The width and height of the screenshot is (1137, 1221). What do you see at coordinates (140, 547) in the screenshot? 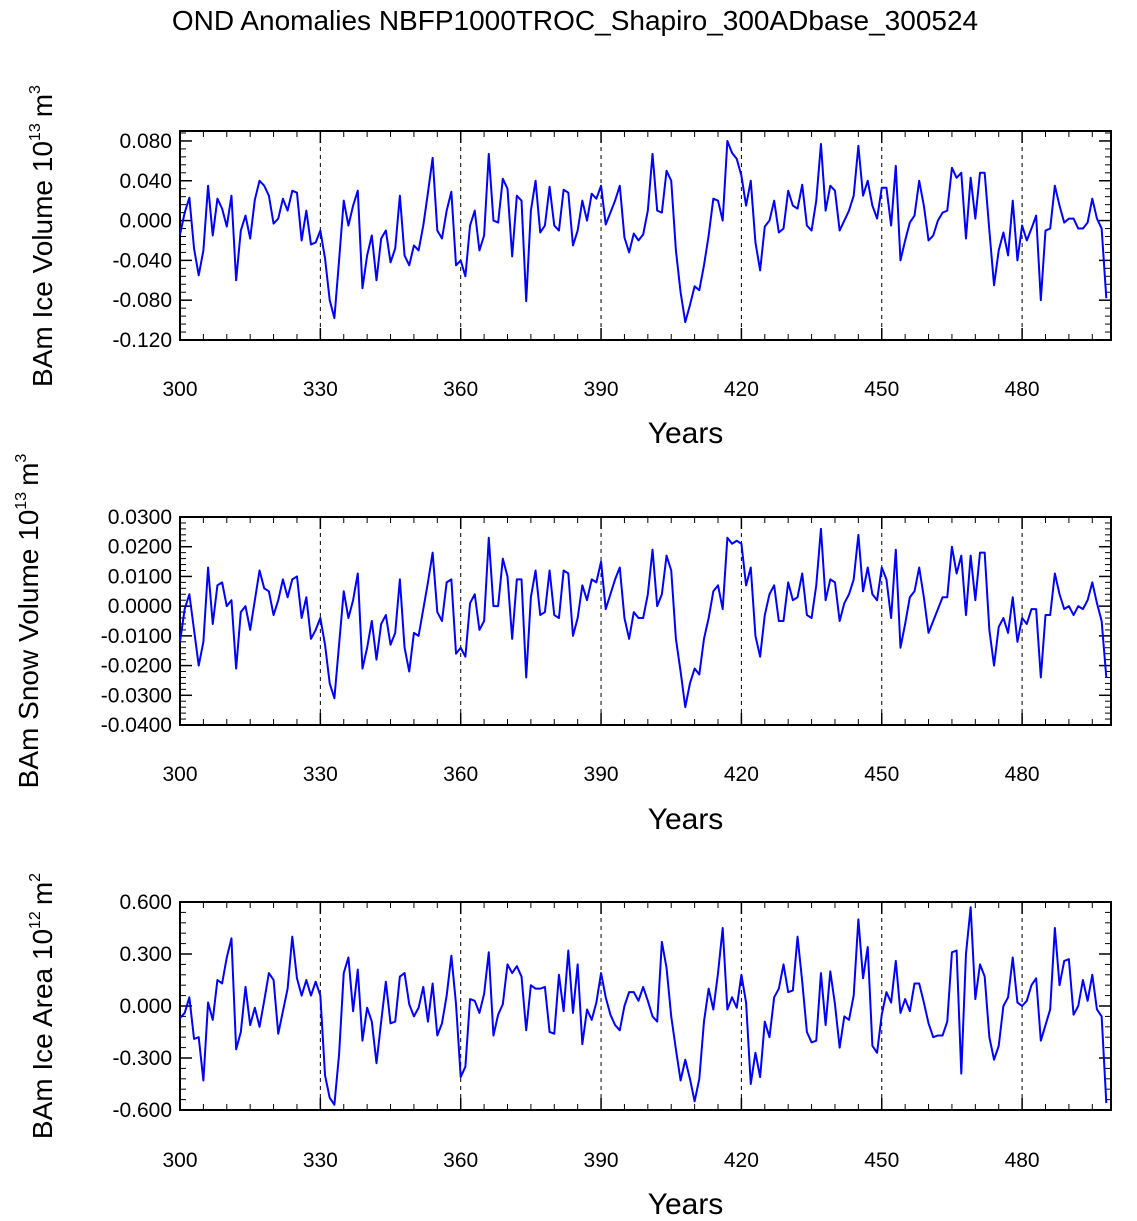
I see `y-tick-label: 0.0200` at bounding box center [140, 547].